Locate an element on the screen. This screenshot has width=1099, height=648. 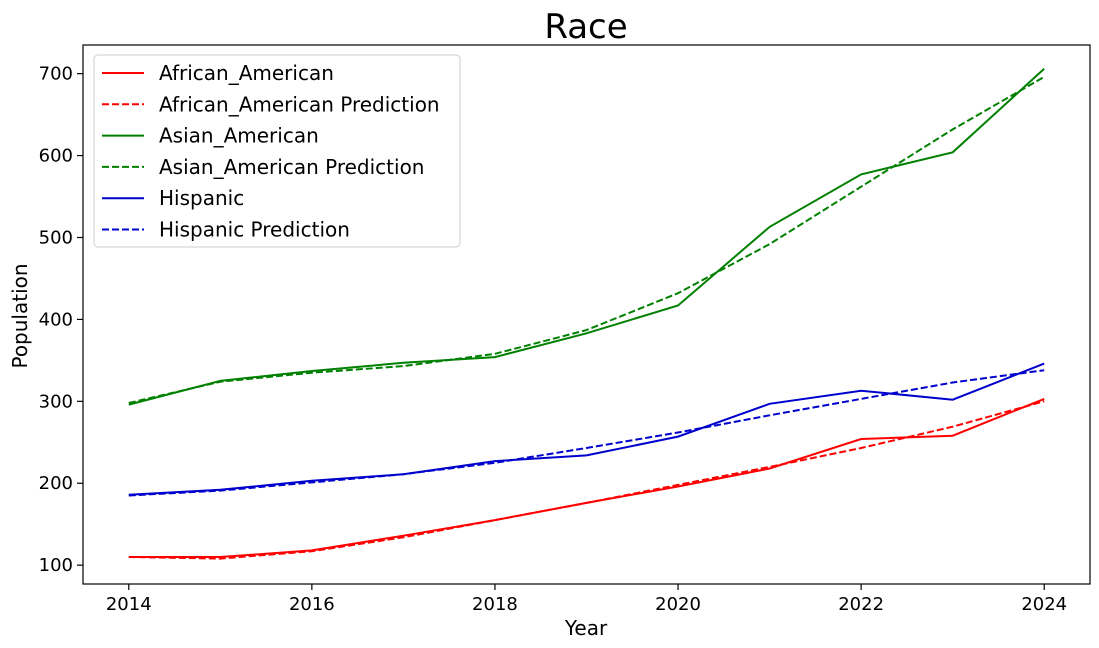
y-tick-label: 400 is located at coordinates (56, 319).